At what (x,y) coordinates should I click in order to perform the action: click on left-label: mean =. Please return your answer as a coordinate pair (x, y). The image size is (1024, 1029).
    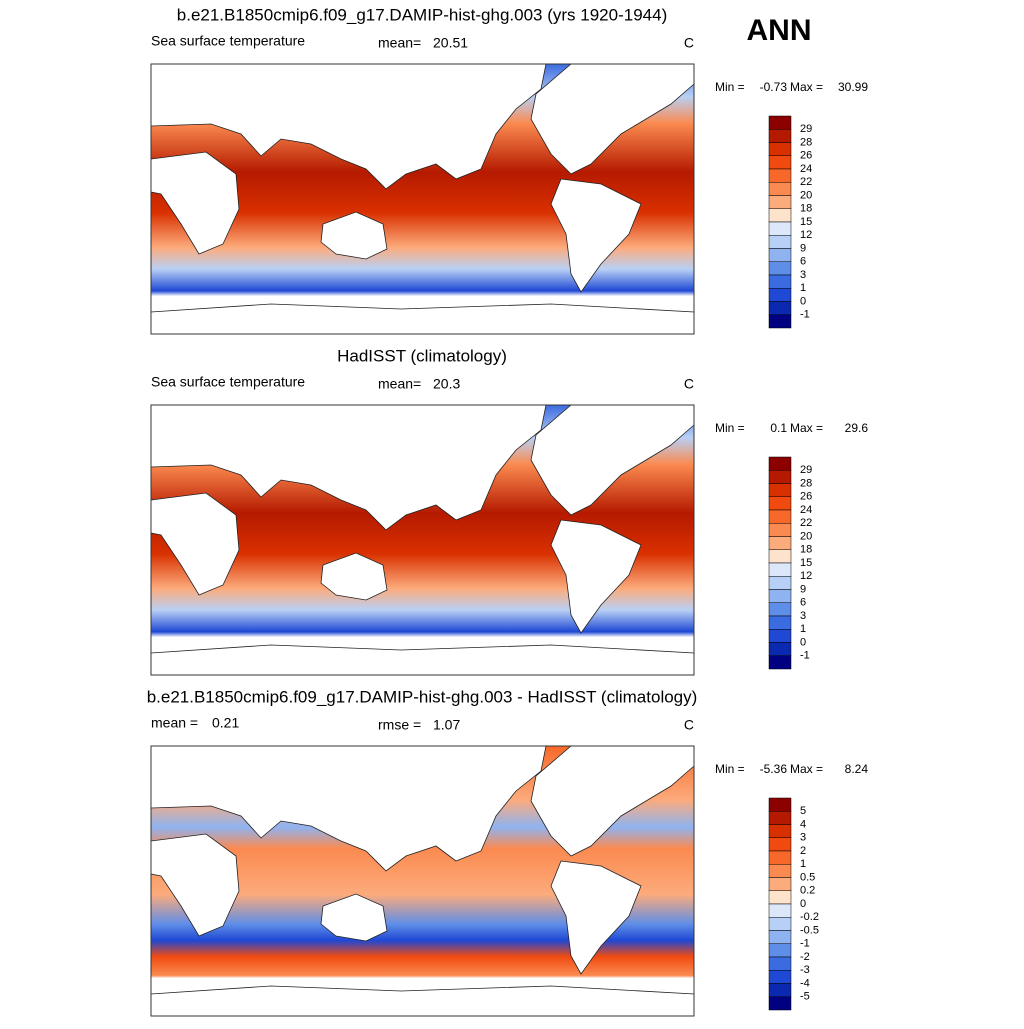
    Looking at the image, I should click on (174, 723).